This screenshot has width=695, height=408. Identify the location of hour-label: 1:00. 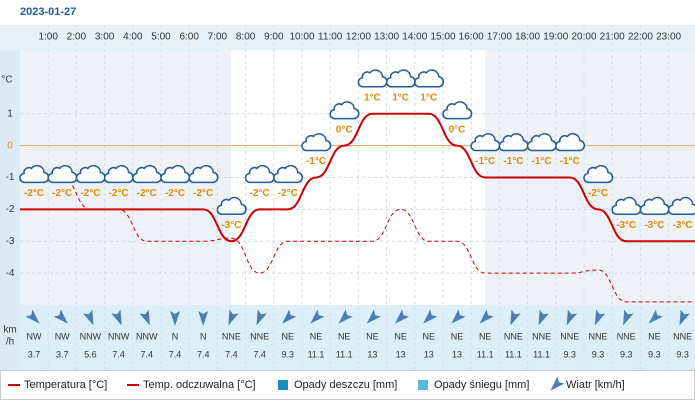
(48, 37).